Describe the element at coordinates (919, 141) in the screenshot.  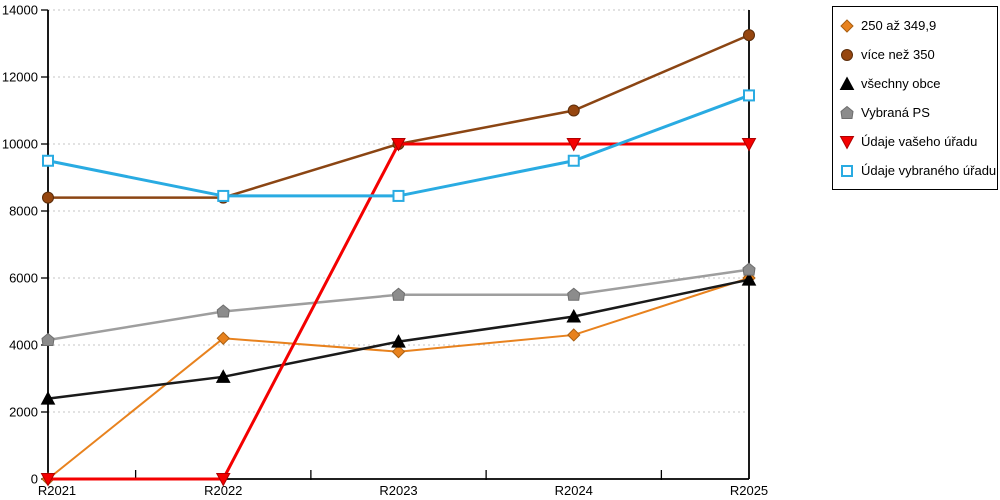
I see `legend-label: Údaje vašeho úřadu` at that location.